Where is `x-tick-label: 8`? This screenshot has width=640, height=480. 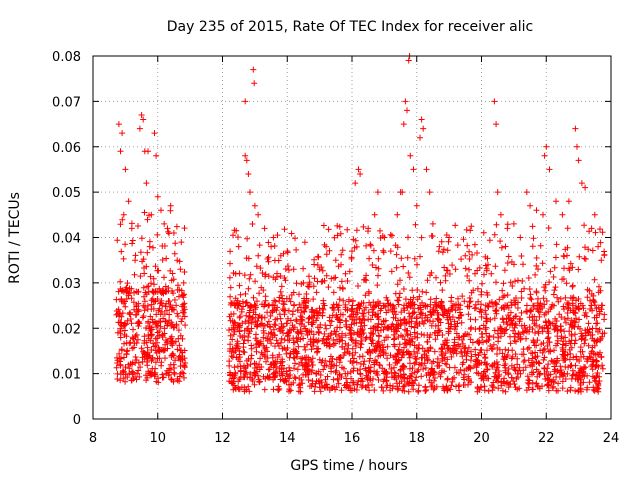 x-tick-label: 8 is located at coordinates (93, 438).